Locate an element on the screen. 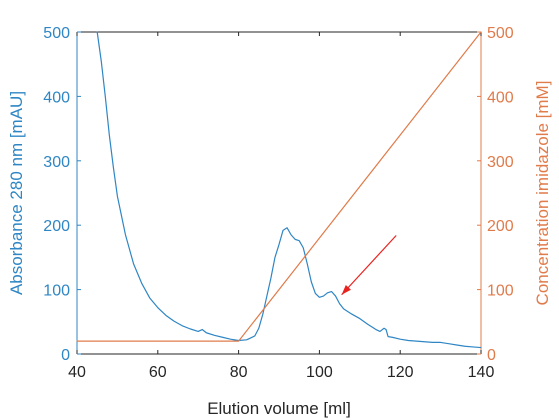 Image resolution: width=559 pixels, height=420 pixels. right-y-tick-label: 300 is located at coordinates (500, 162).